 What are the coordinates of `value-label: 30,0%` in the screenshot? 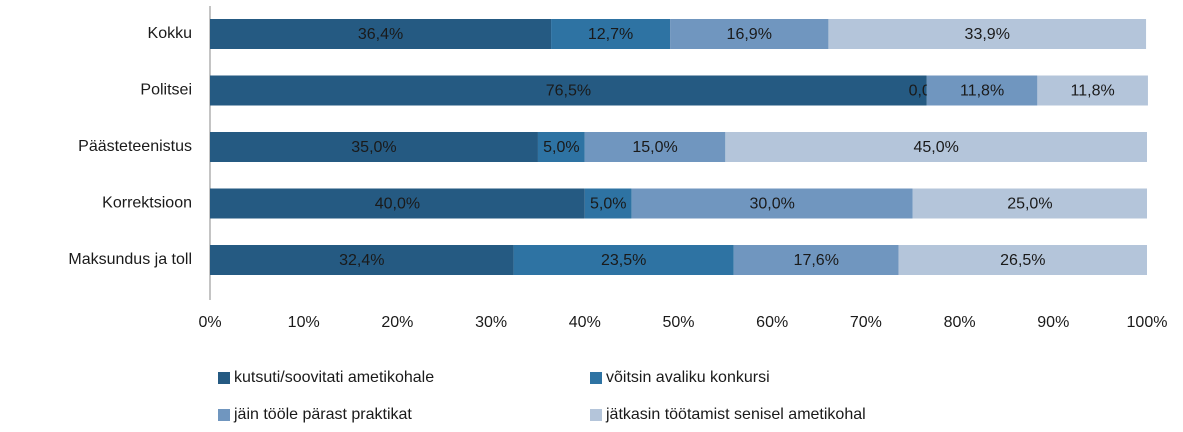 It's located at (772, 204).